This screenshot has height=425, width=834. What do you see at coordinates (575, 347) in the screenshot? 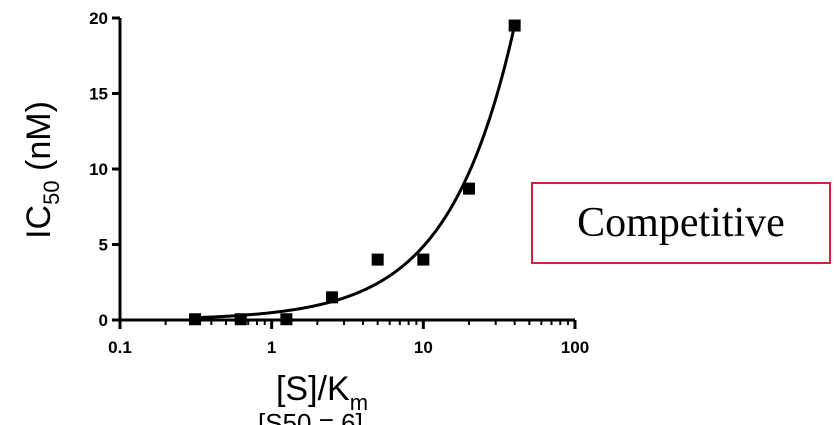
I see `x-tick-label: 100` at bounding box center [575, 347].